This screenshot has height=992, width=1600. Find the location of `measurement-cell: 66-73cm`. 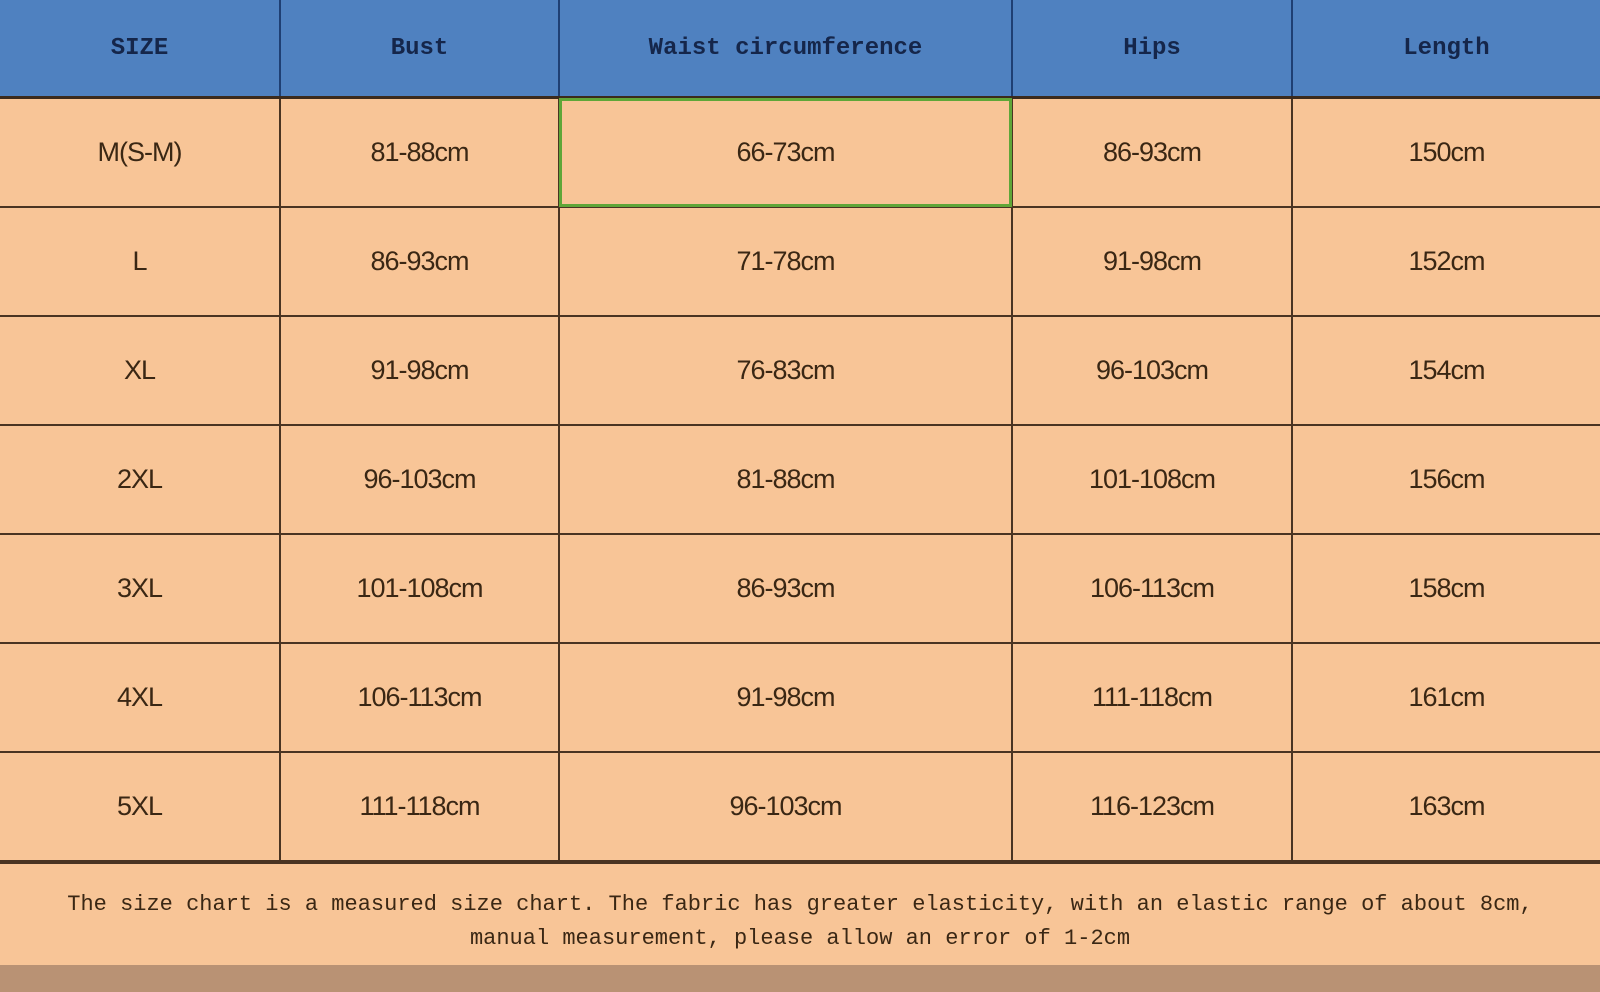

measurement-cell: 66-73cm is located at coordinates (786, 152).